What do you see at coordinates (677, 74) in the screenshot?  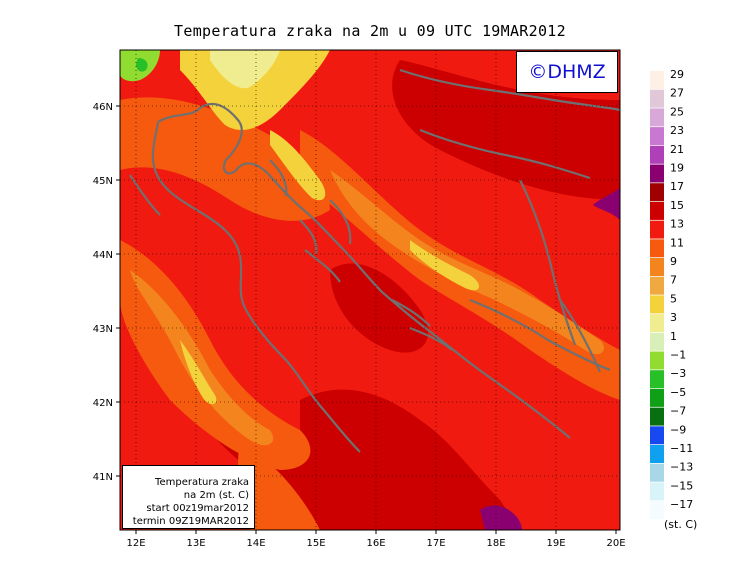 I see `legend-label: 29` at bounding box center [677, 74].